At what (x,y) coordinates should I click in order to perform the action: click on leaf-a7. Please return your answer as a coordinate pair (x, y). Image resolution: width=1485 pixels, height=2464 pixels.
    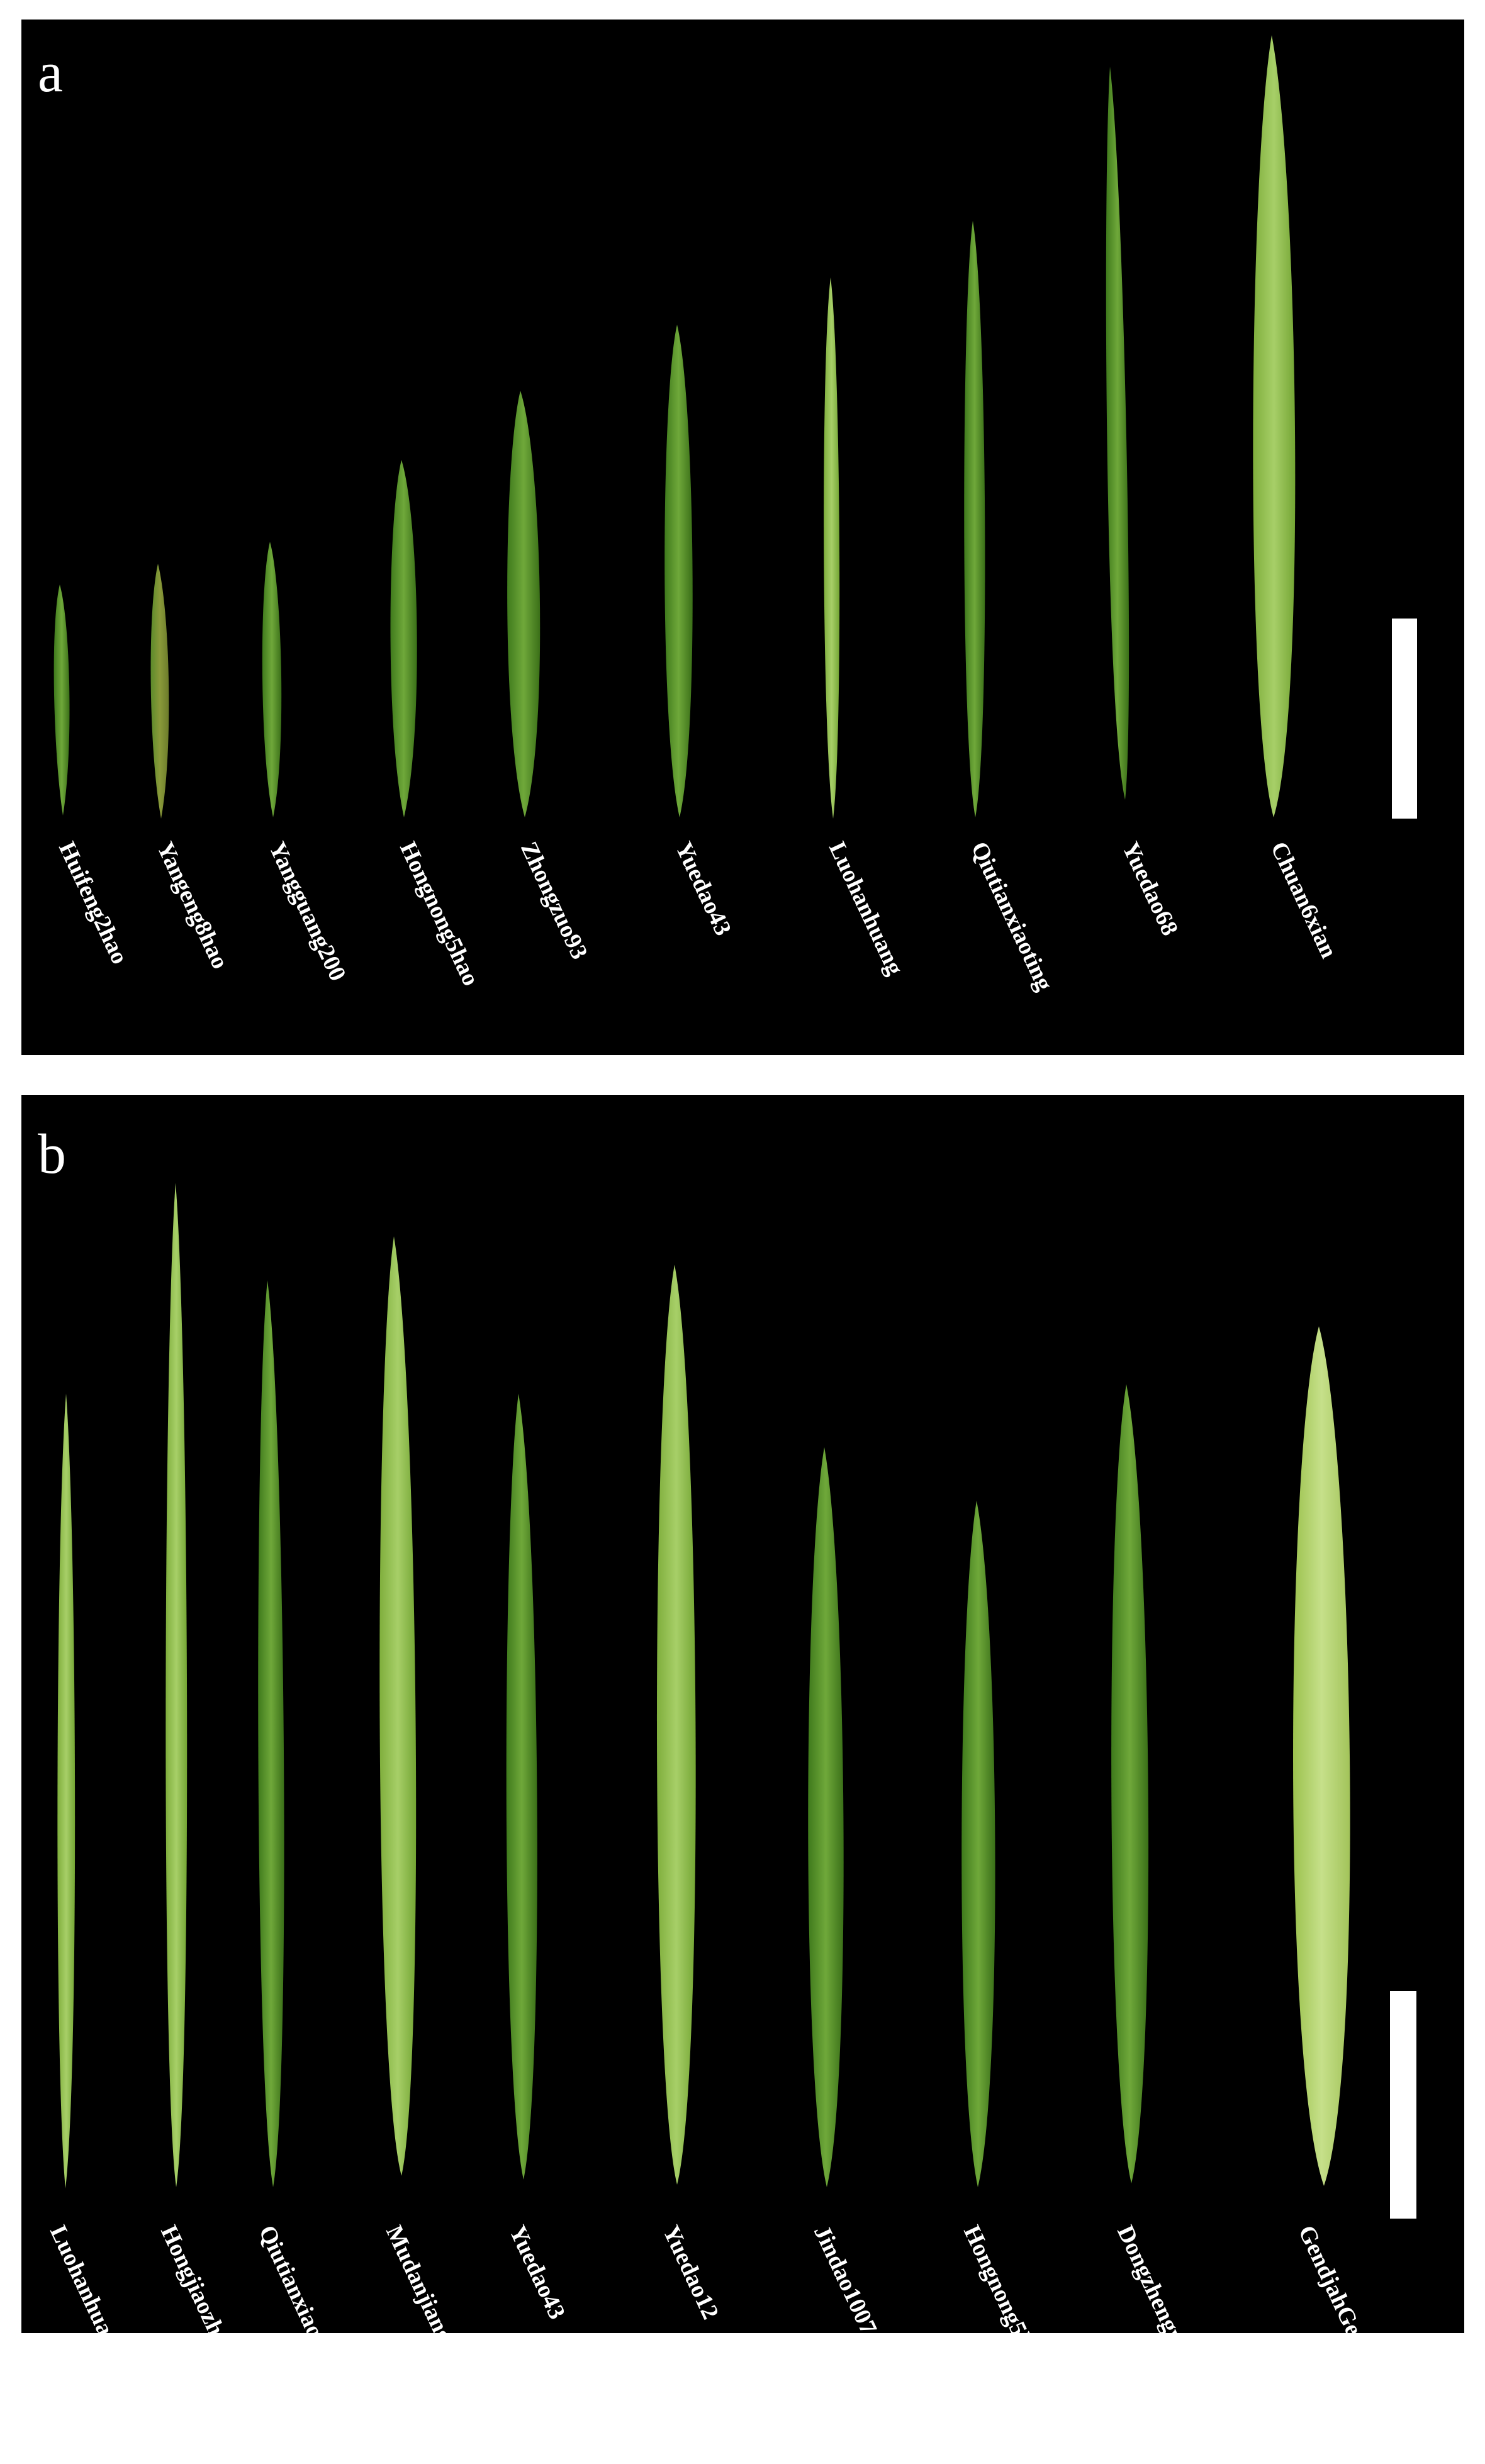
    Looking at the image, I should click on (832, 548).